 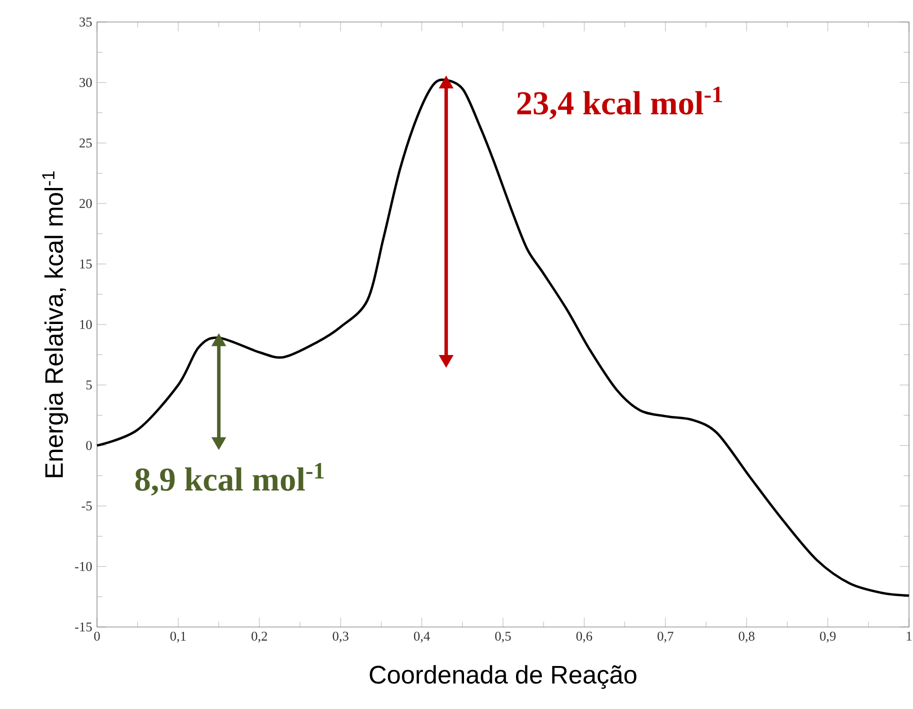 What do you see at coordinates (83, 627) in the screenshot?
I see `y-tick-label: -15` at bounding box center [83, 627].